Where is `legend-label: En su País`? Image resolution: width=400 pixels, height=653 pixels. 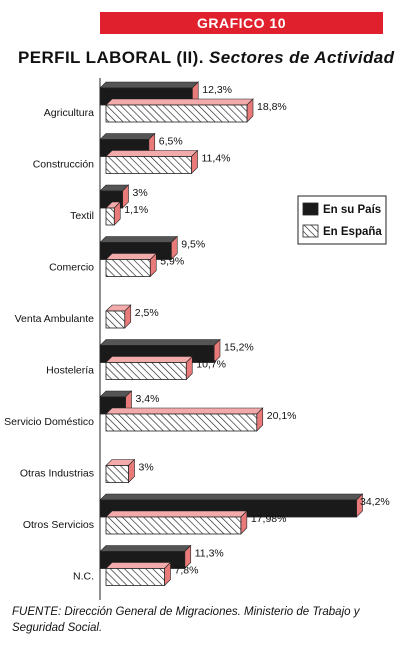
legend-label: En su País is located at coordinates (352, 210).